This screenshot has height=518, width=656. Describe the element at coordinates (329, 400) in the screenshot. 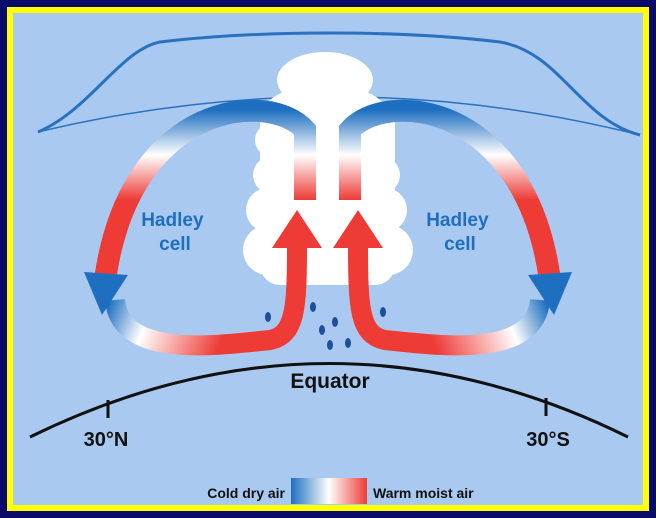

I see `earth-surface` at that location.